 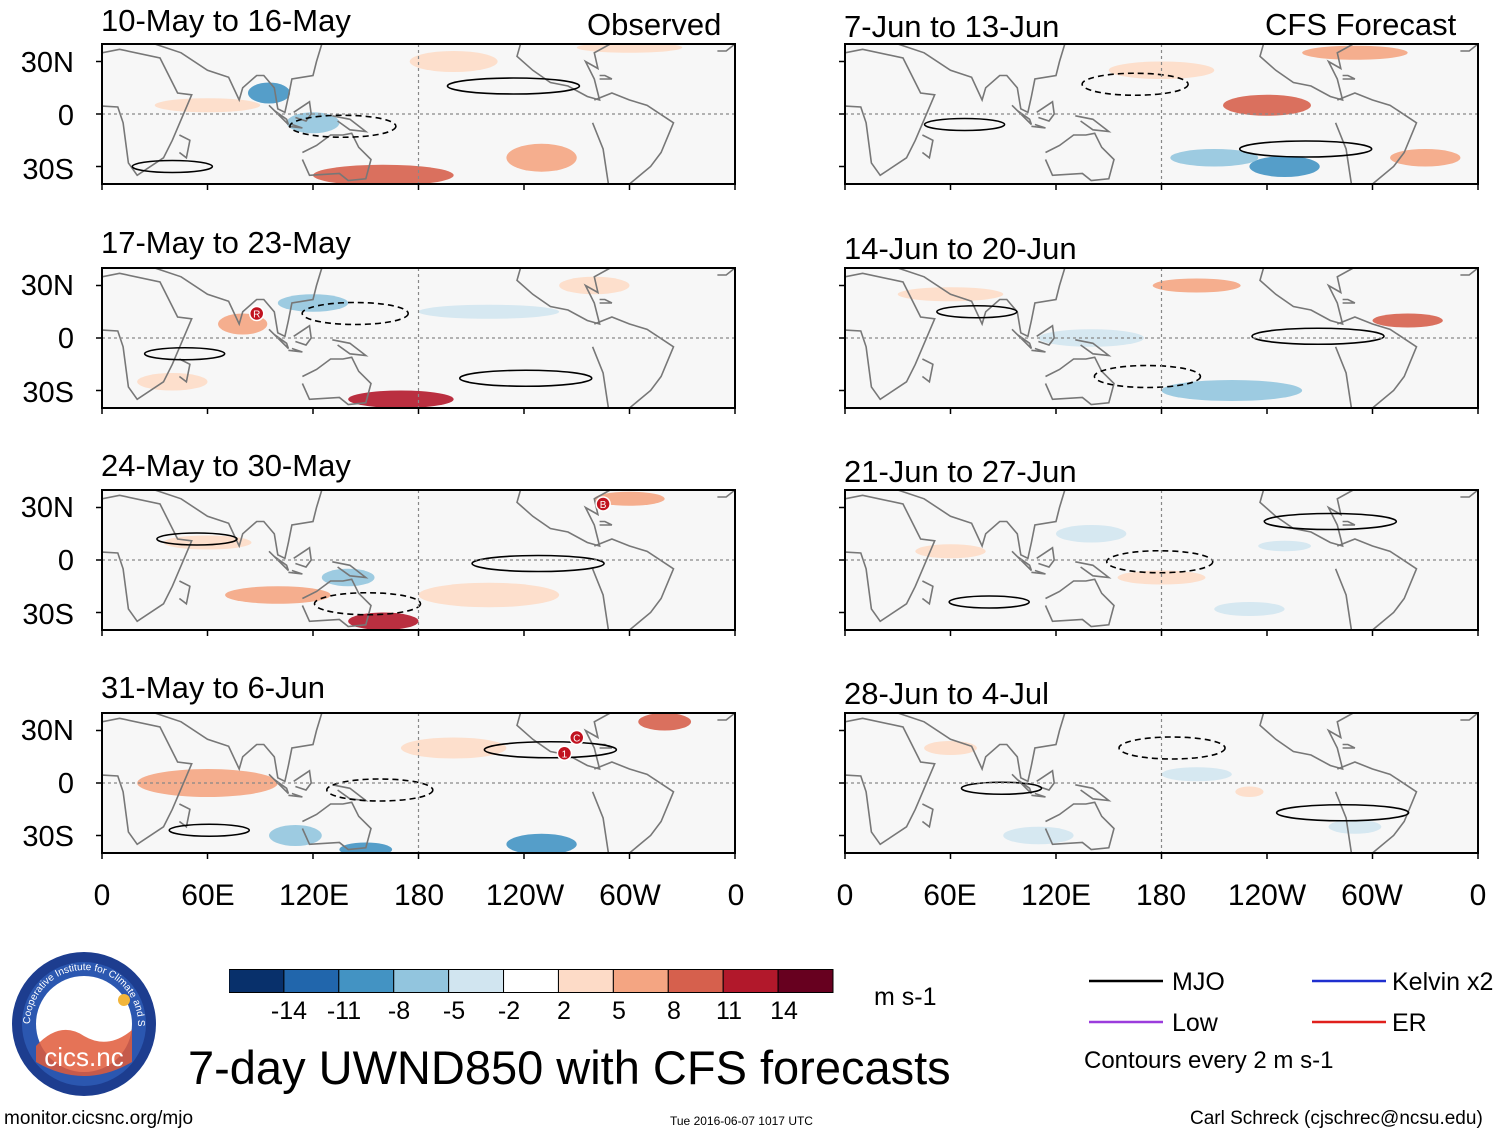 I want to click on footer-url: monitor.cicsnc.org/mjo, so click(x=99, y=1118).